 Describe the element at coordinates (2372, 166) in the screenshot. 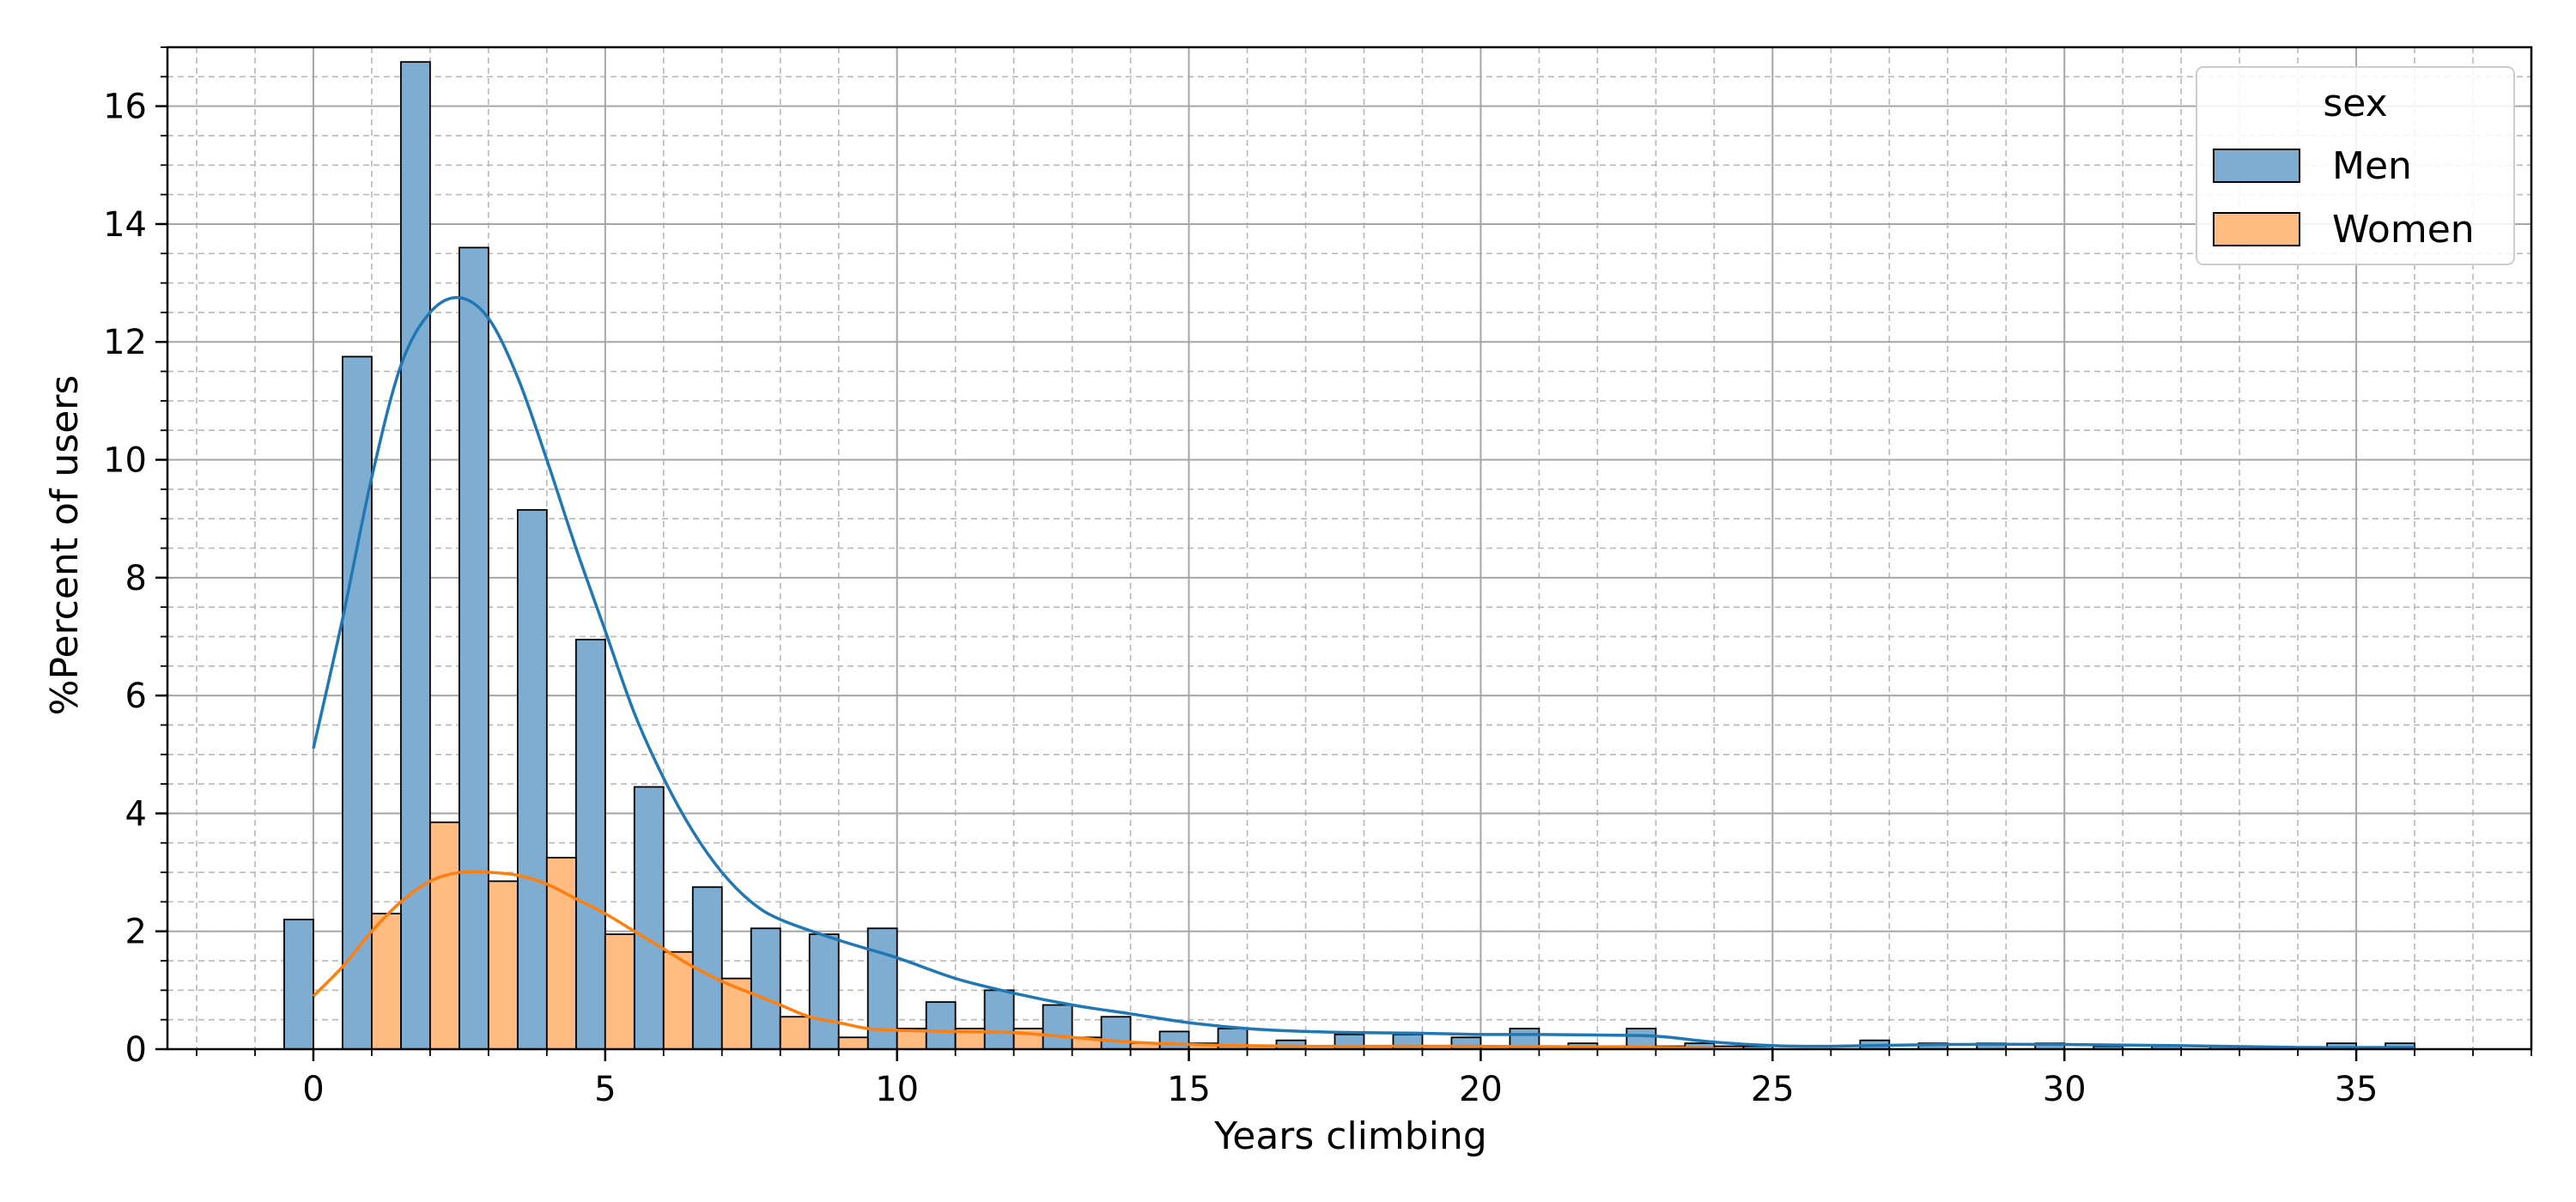

I see `legend-label-men: Men` at that location.